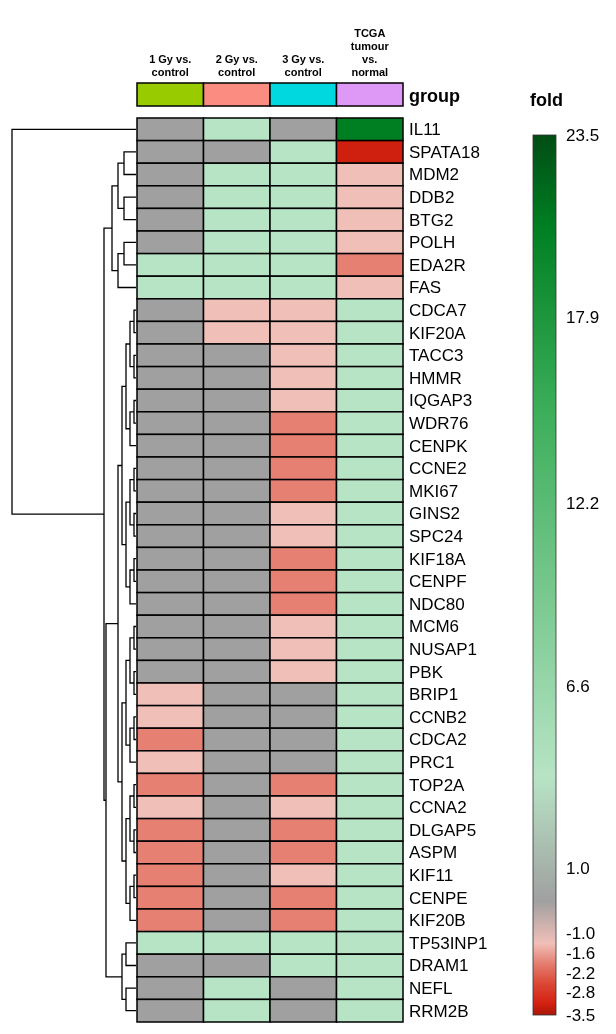 The width and height of the screenshot is (616, 1034). Describe the element at coordinates (441, 401) in the screenshot. I see `y-tick-label: IQGAP3` at that location.